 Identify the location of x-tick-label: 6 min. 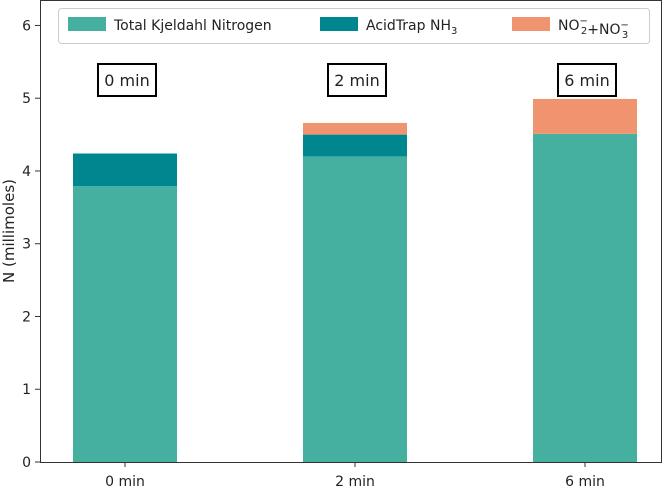
(585, 481).